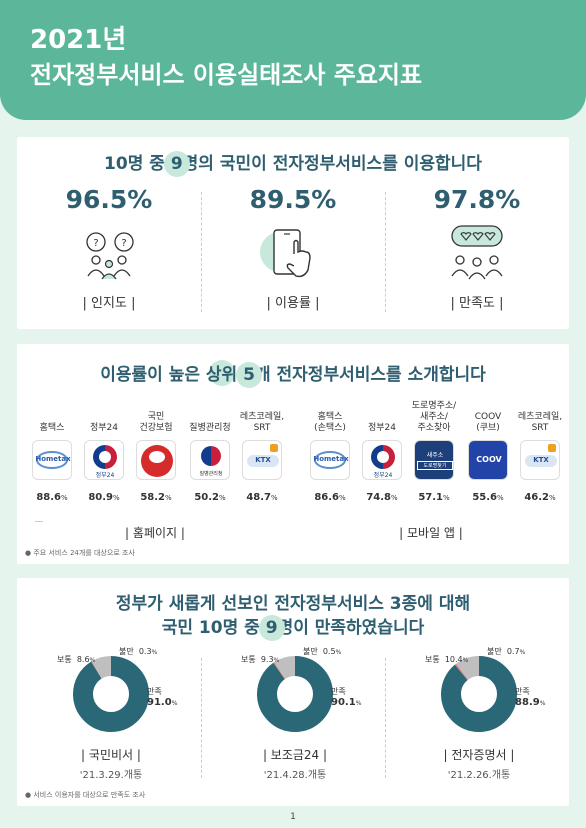  I want to click on homepage-group-label: | 홈페이지 |, so click(155, 533).